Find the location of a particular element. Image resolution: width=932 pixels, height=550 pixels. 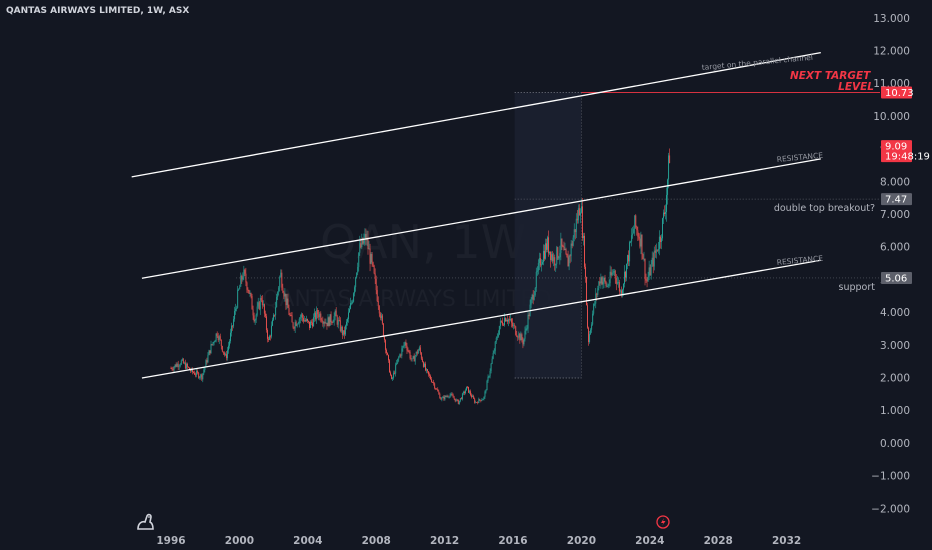

flash-icon is located at coordinates (663, 522).